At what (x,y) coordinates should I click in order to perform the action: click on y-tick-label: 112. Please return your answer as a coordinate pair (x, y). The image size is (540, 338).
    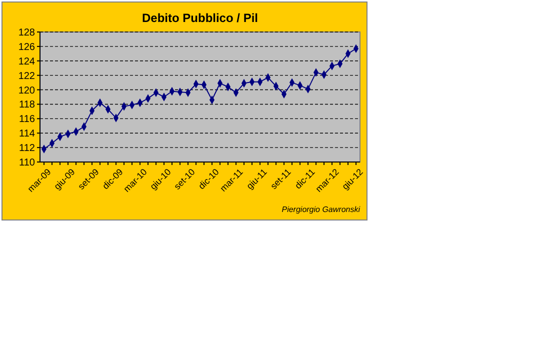
    Looking at the image, I should click on (27, 148).